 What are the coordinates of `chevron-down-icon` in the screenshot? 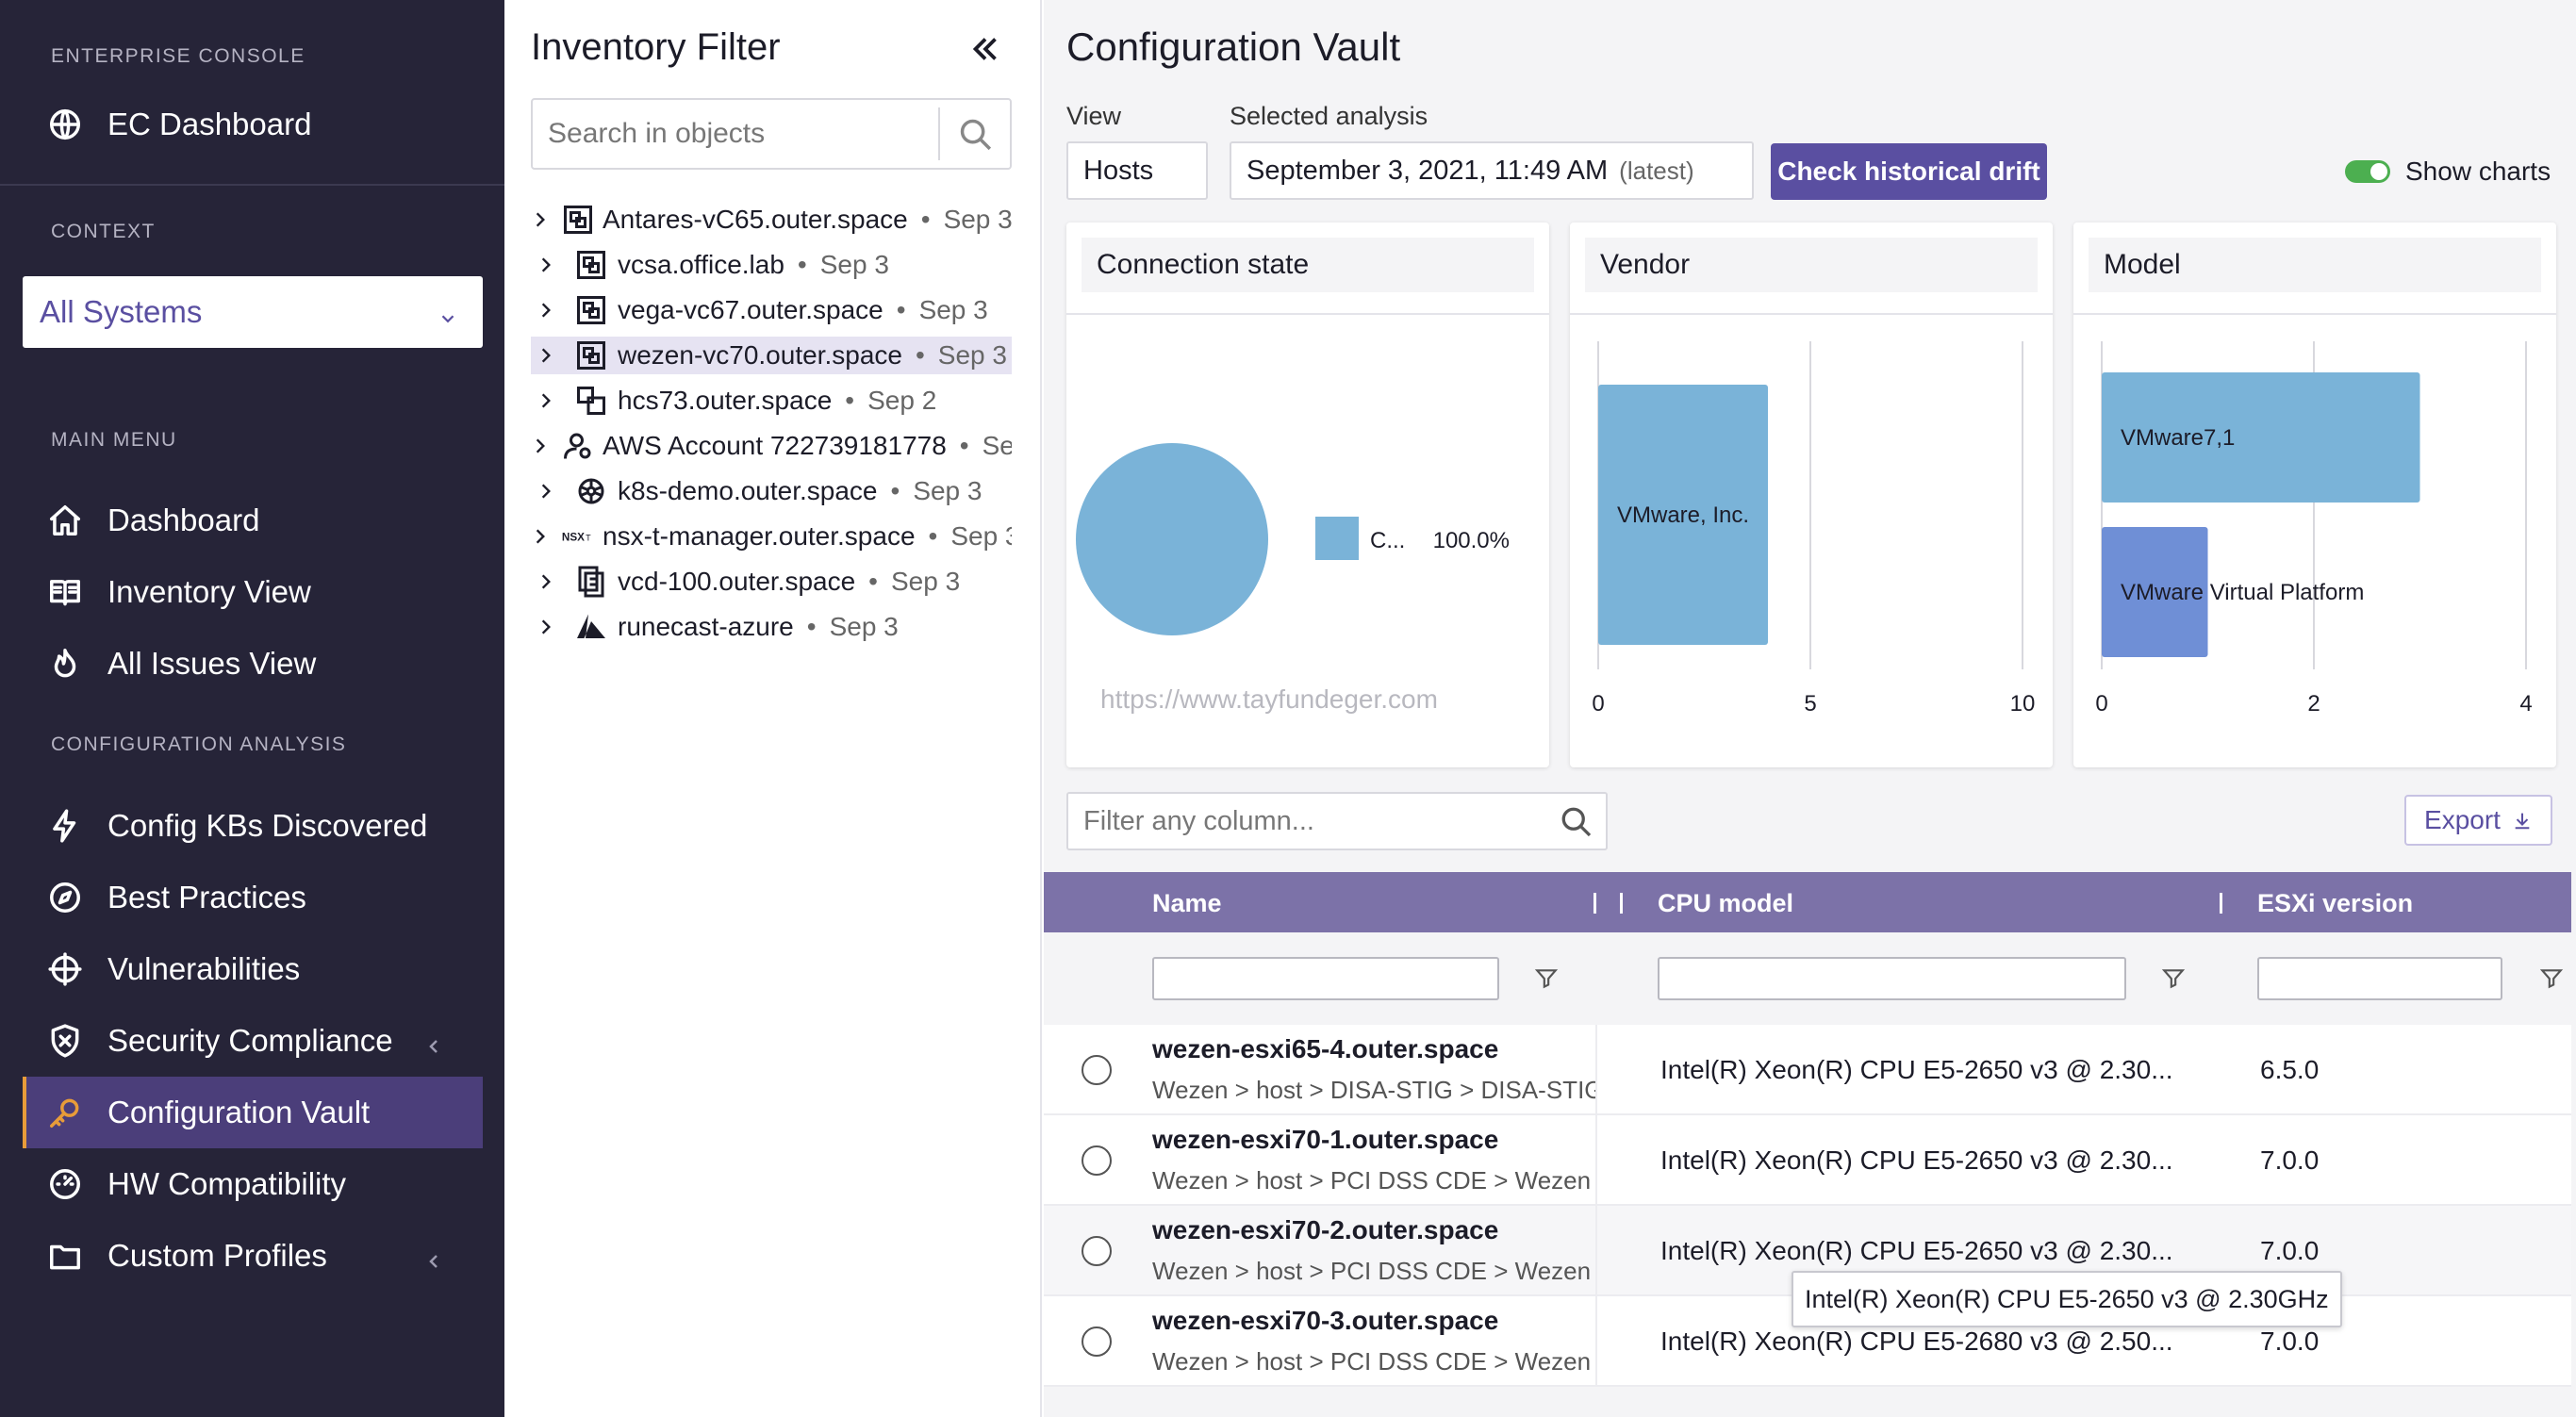 It's located at (448, 319).